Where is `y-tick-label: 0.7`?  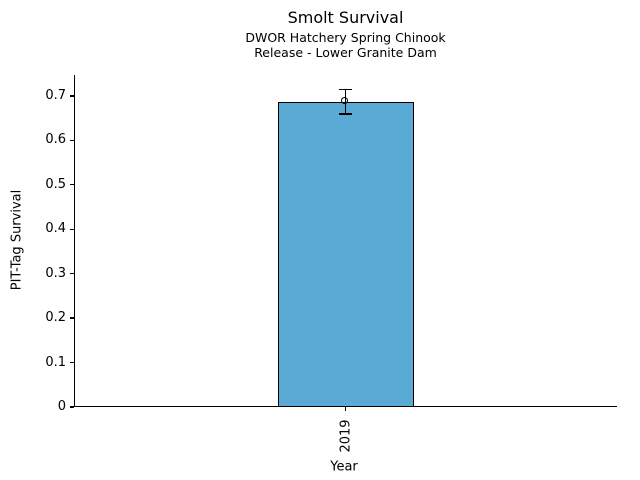 y-tick-label: 0.7 is located at coordinates (55, 95).